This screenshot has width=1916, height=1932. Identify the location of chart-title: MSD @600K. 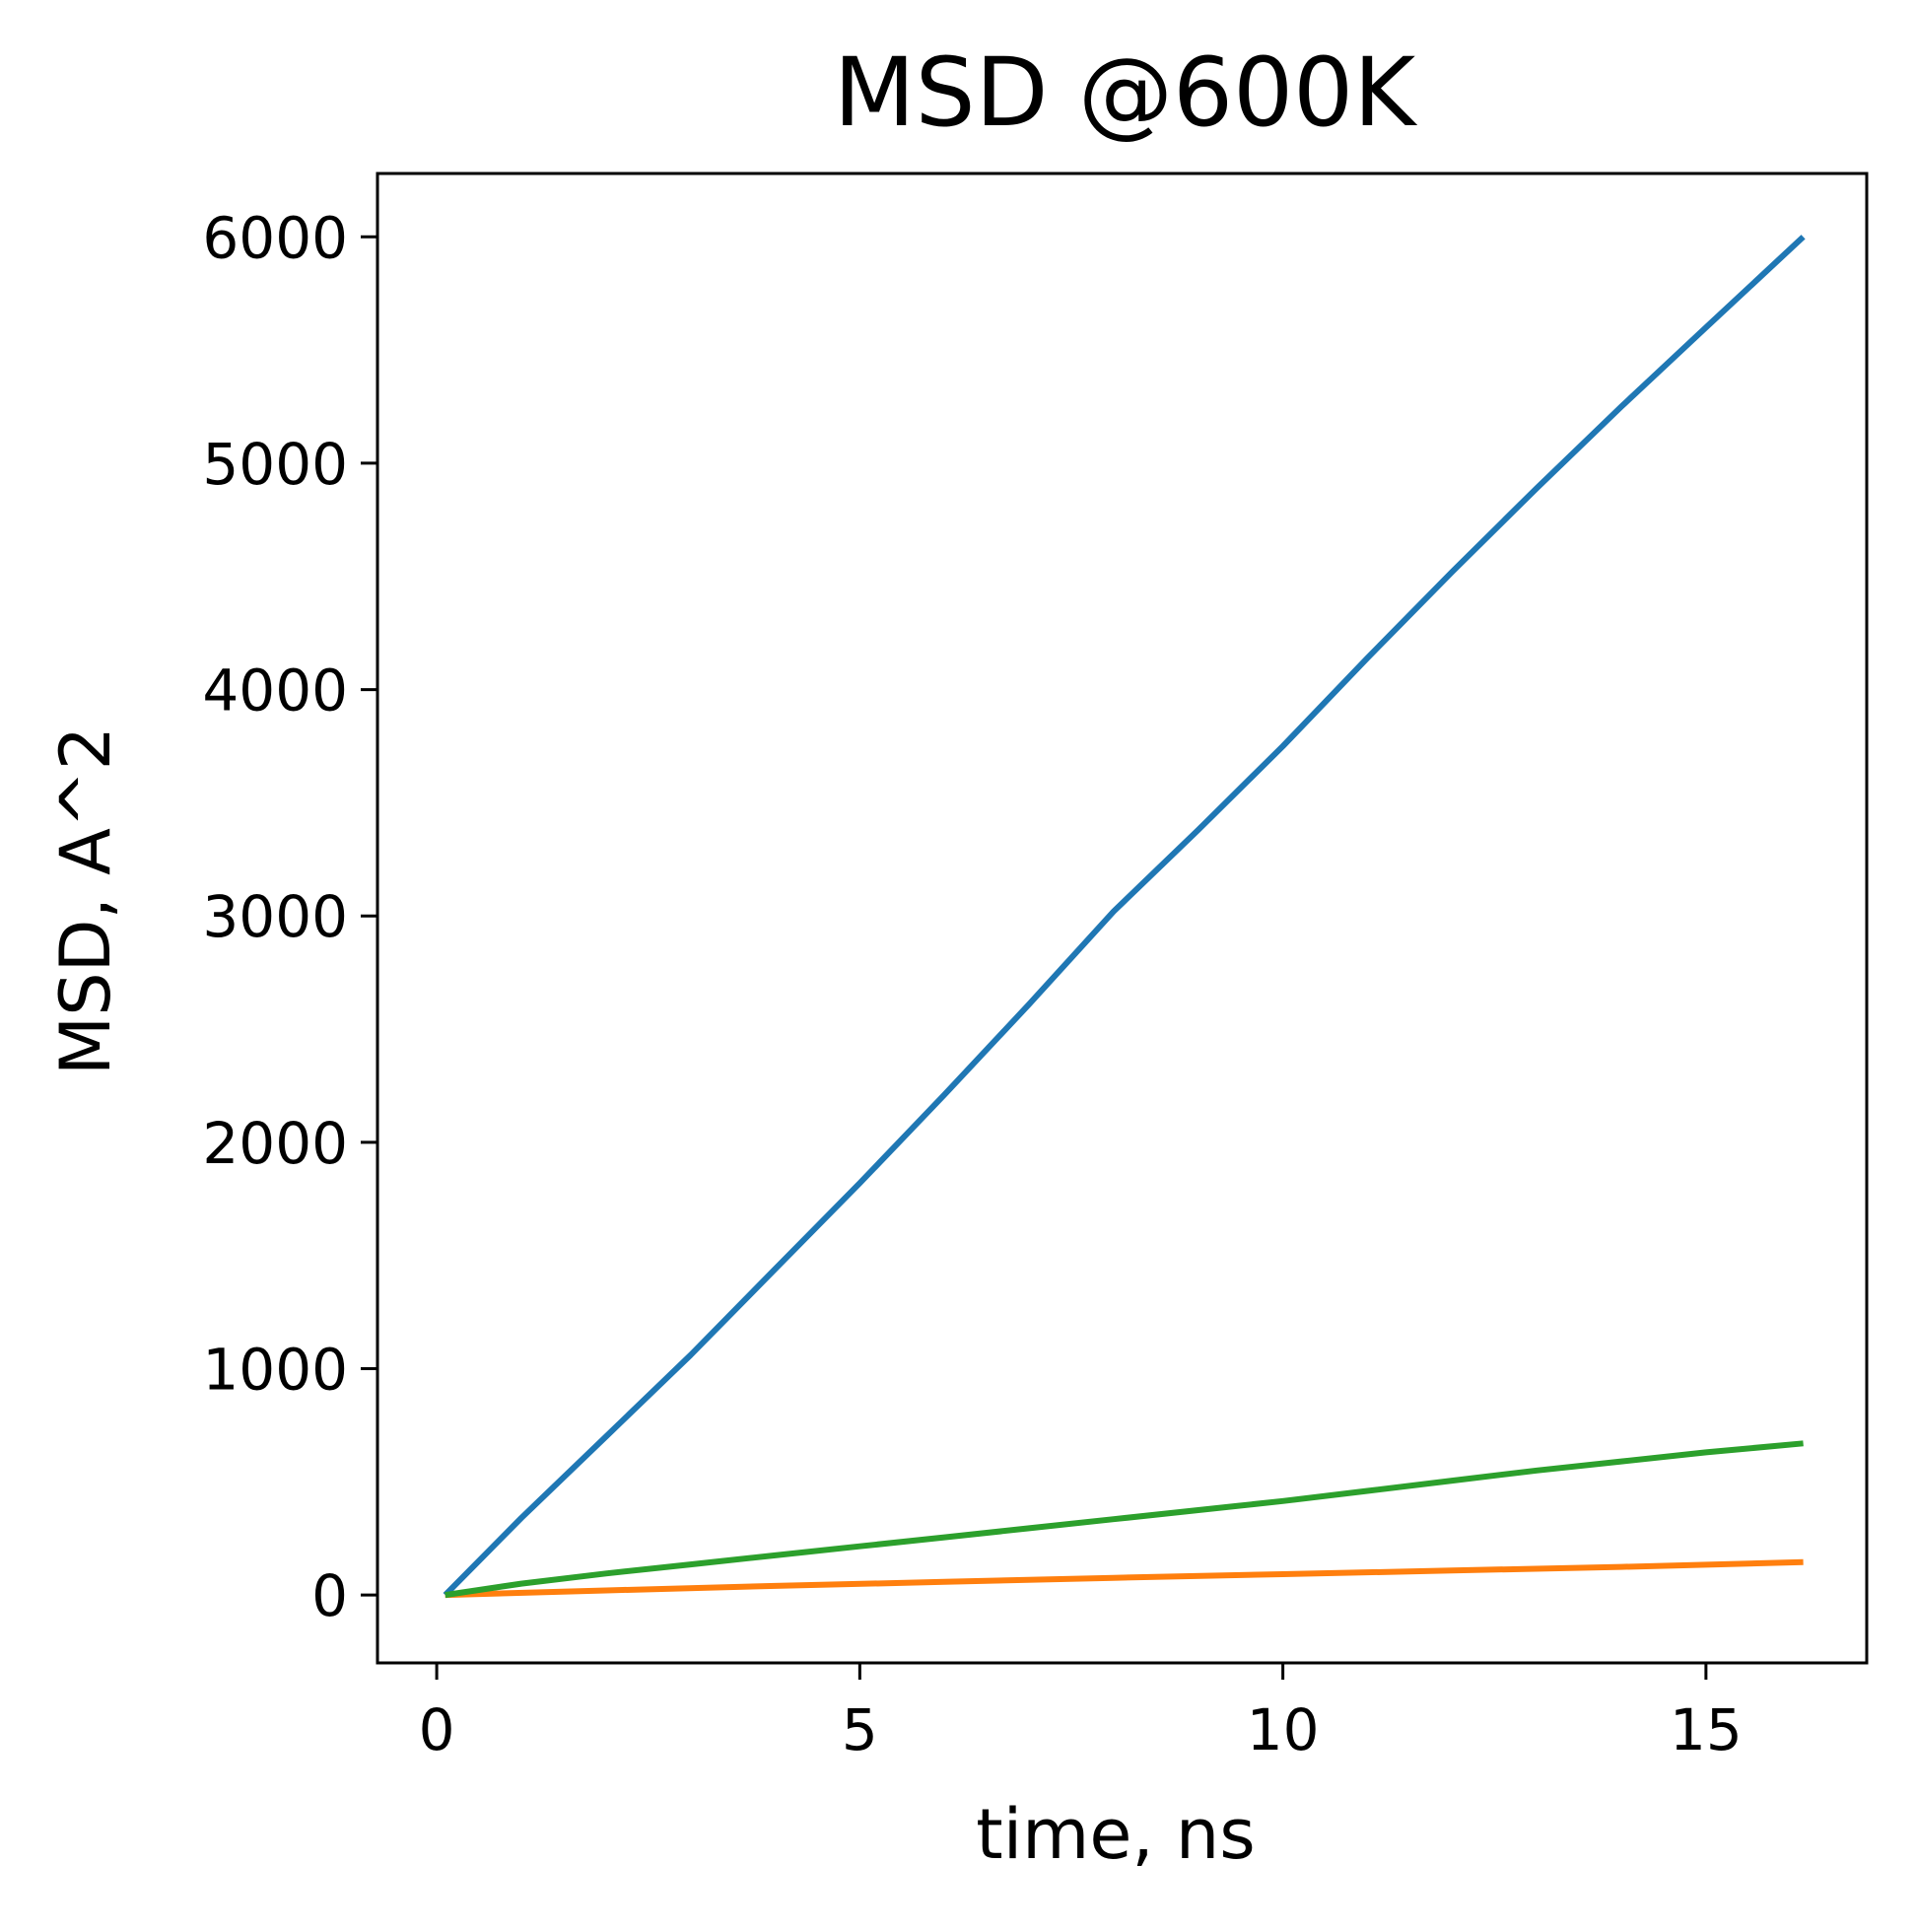
(1126, 93).